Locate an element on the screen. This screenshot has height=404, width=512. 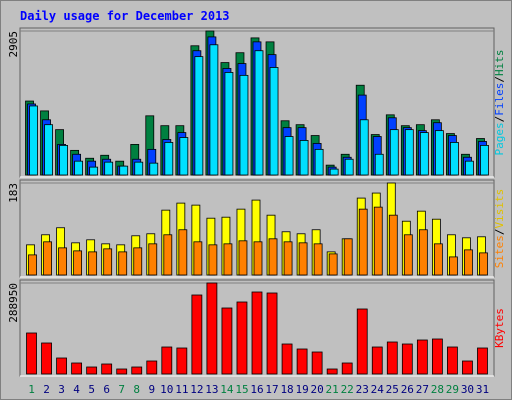
x-tick-label: 19 is located at coordinates (301, 389).